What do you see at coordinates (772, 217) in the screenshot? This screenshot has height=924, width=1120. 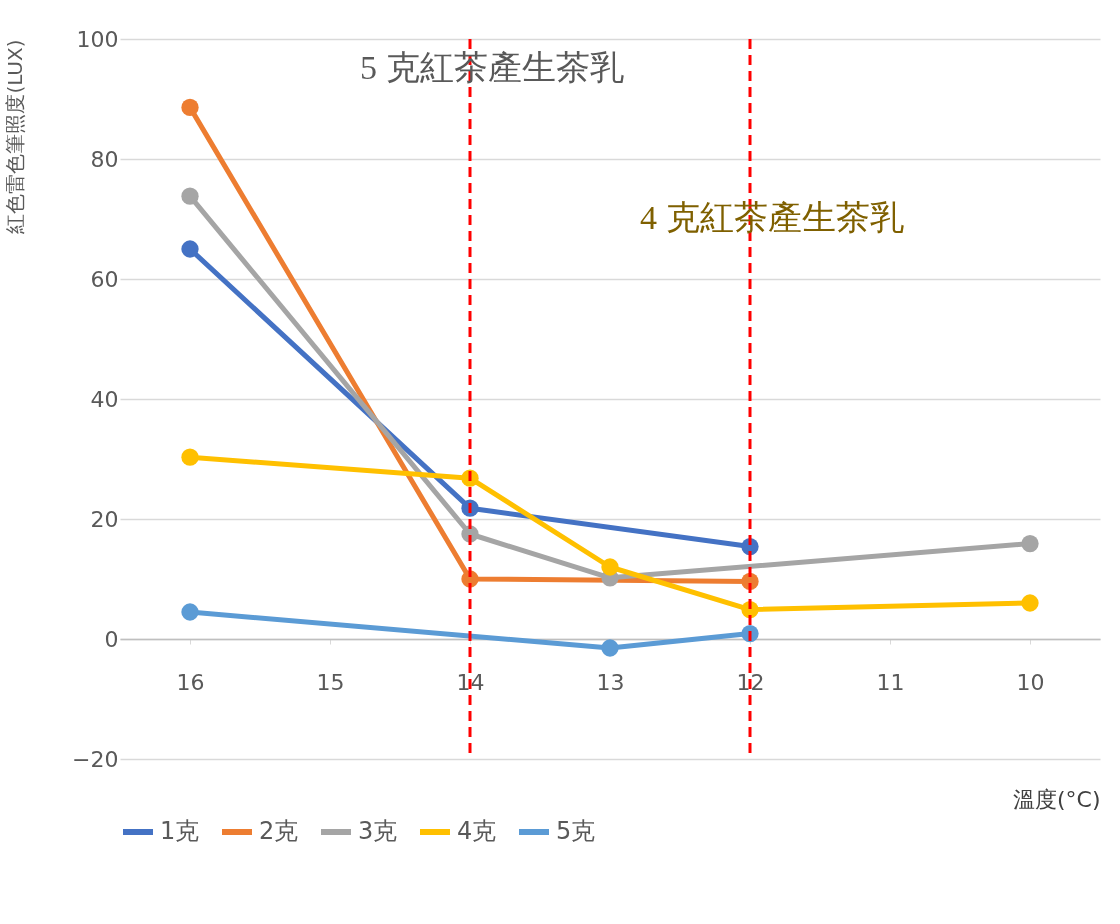 I see `ref-line-label: 4 克紅茶產生茶乳` at bounding box center [772, 217].